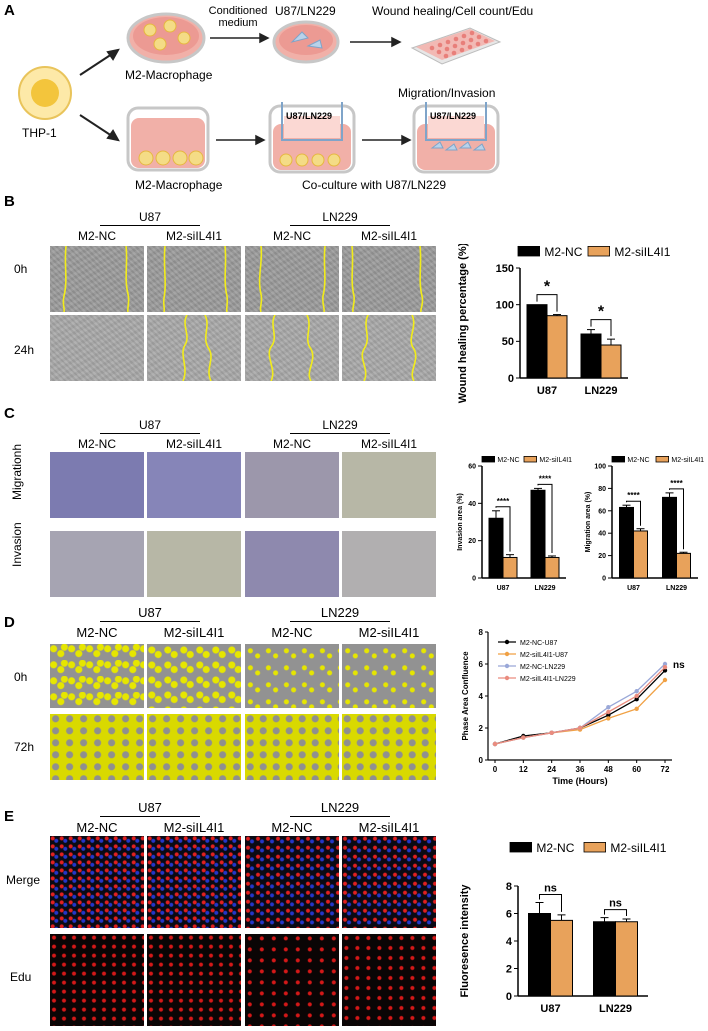 The image size is (708, 1031). I want to click on wound-healing-label: Wound healing/Cell count/Edu, so click(453, 11).